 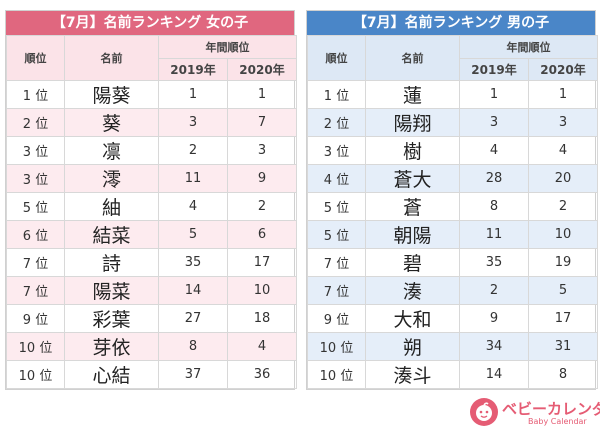 I want to click on rank-2020-cell: 36, so click(x=262, y=374).